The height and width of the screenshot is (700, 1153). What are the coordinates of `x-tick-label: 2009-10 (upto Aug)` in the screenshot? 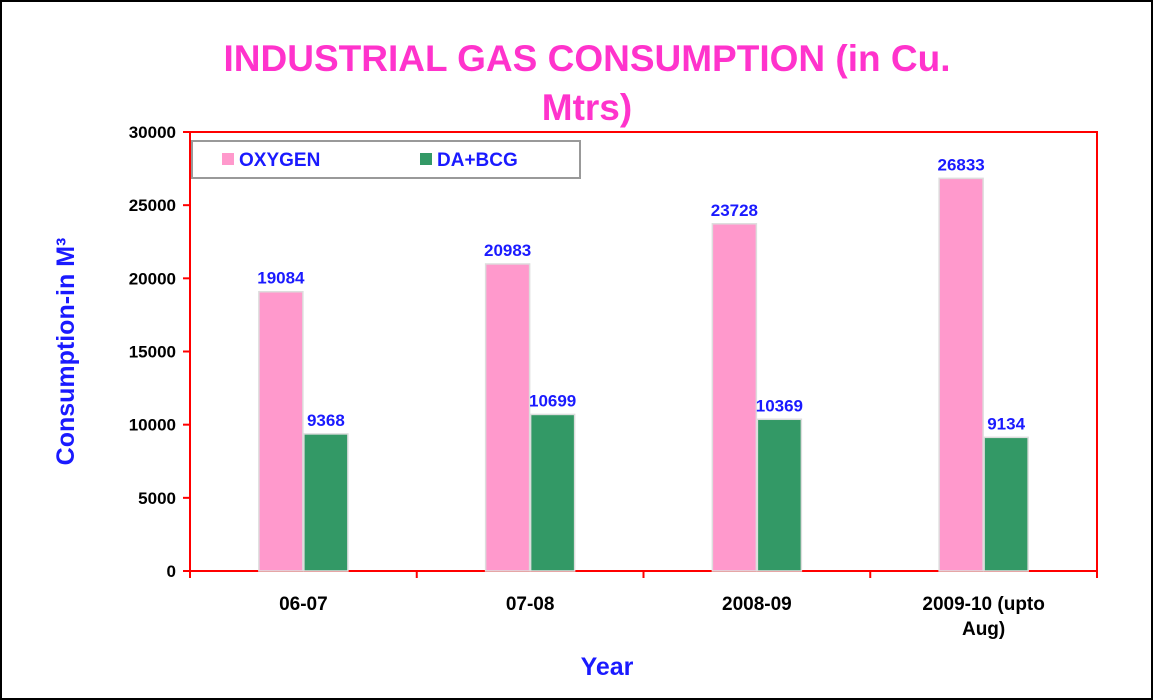 It's located at (983, 617).